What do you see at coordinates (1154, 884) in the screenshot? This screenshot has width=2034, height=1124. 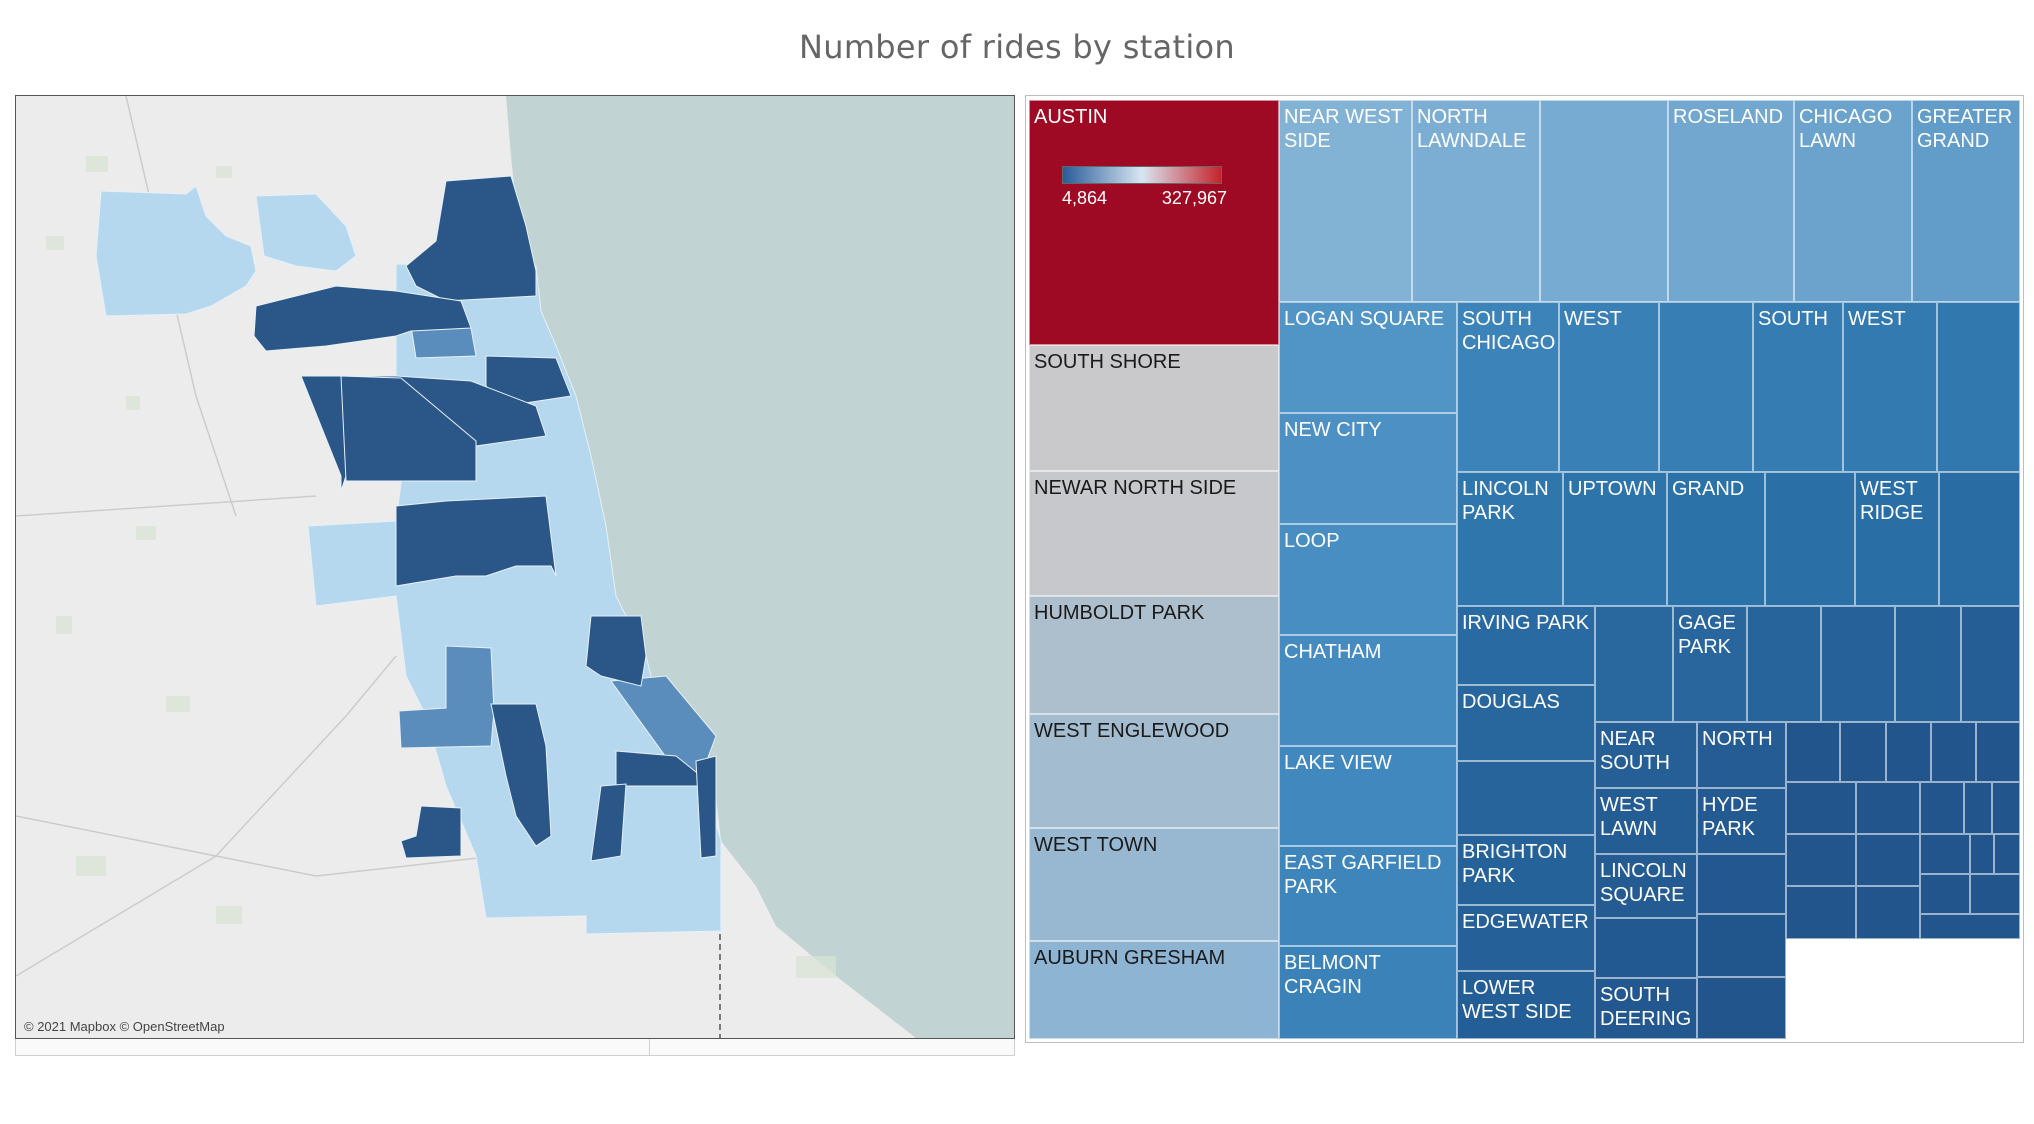 I see `treemap-tile: WEST TOWN` at bounding box center [1154, 884].